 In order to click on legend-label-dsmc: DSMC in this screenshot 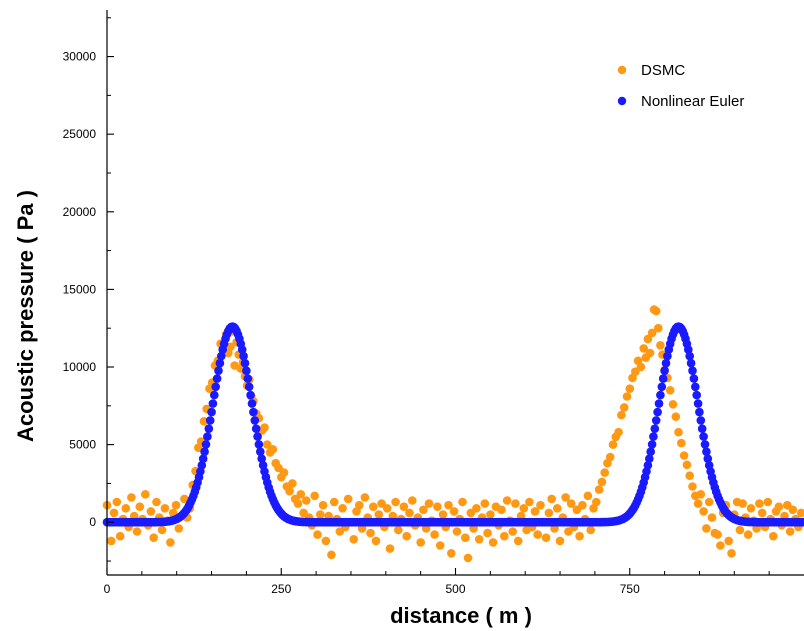, I will do `click(663, 70)`.